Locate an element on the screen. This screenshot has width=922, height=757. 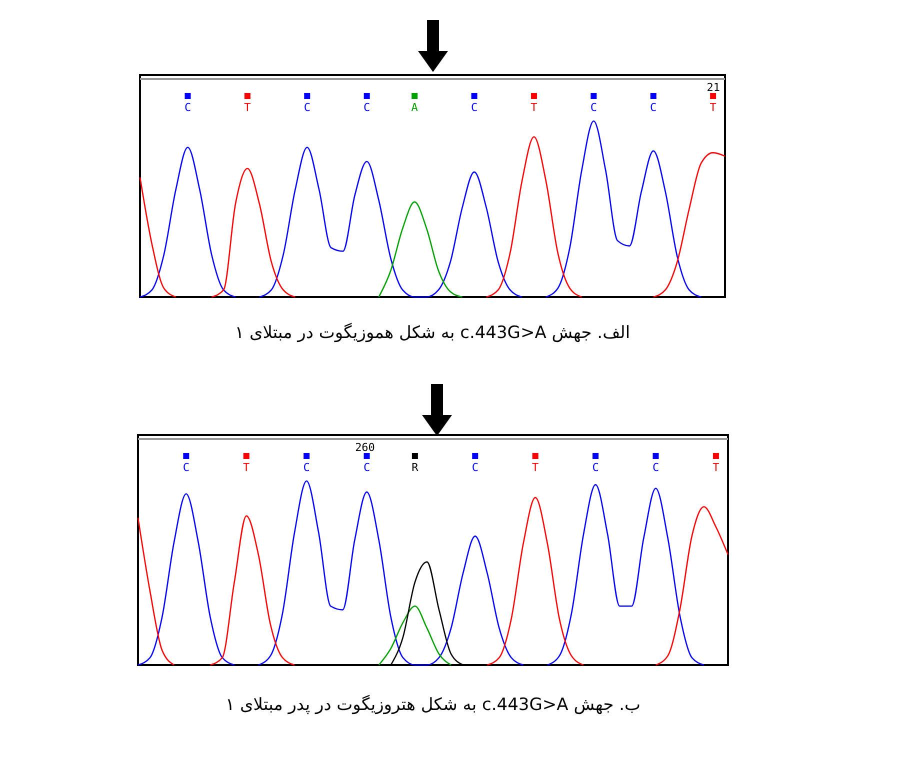
text: ب. جهش c.443G>A به شکل هتروزیگوت در پدر مبتلای ۱ is located at coordinates (433, 704).